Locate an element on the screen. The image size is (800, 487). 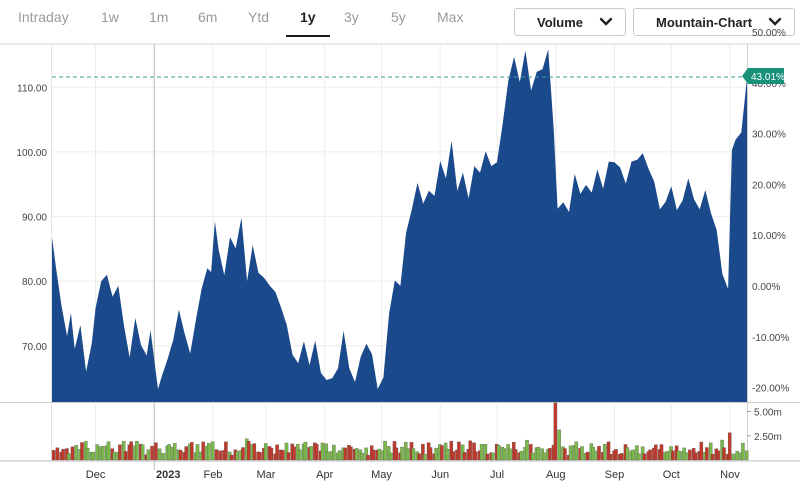
volume-bars is located at coordinates (400, 431).